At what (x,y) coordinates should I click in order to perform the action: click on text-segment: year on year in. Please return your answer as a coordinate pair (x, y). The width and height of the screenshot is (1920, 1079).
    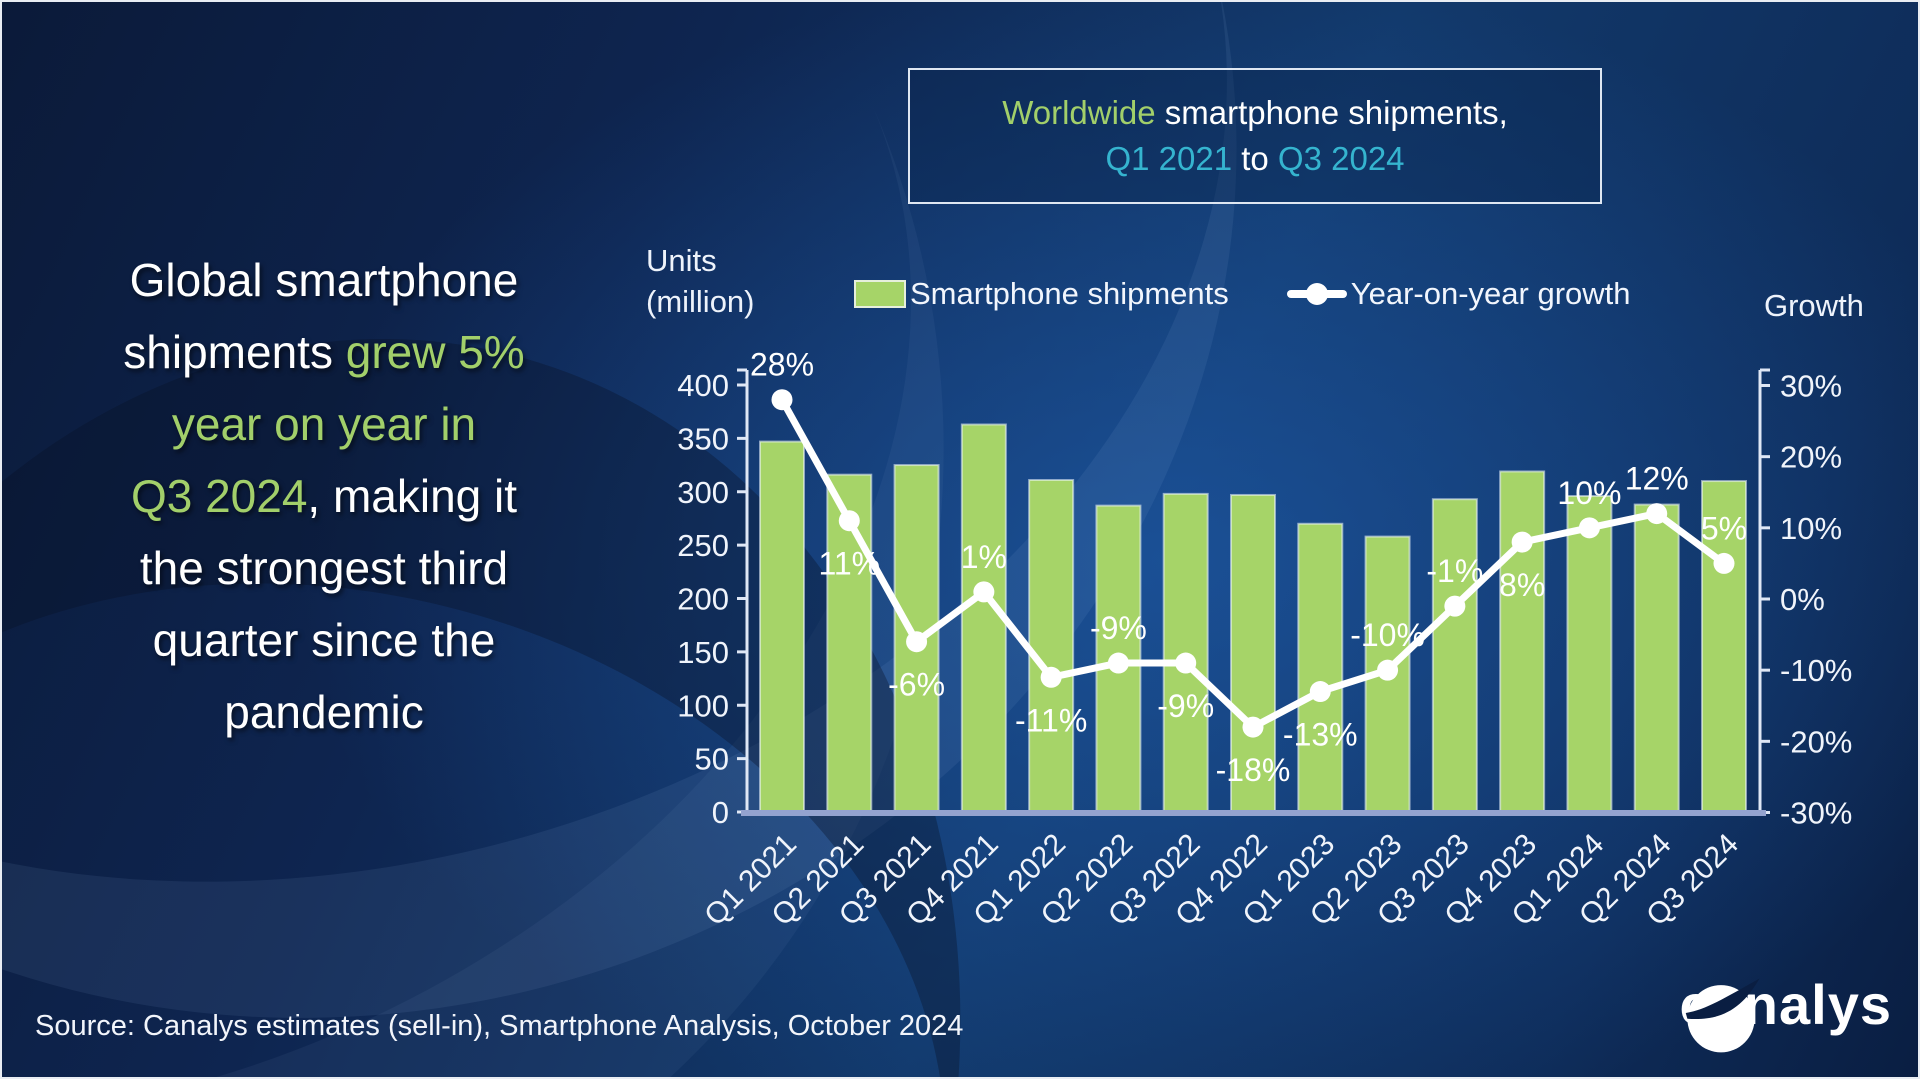
    Looking at the image, I should click on (324, 424).